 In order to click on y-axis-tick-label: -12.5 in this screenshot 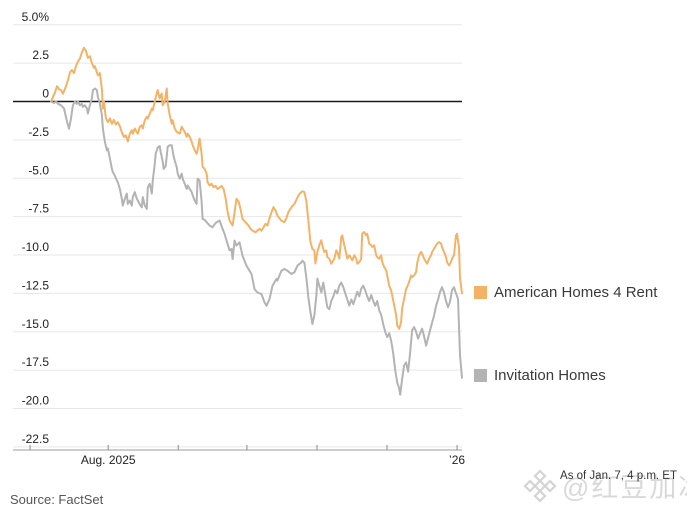, I will do `click(36, 285)`.